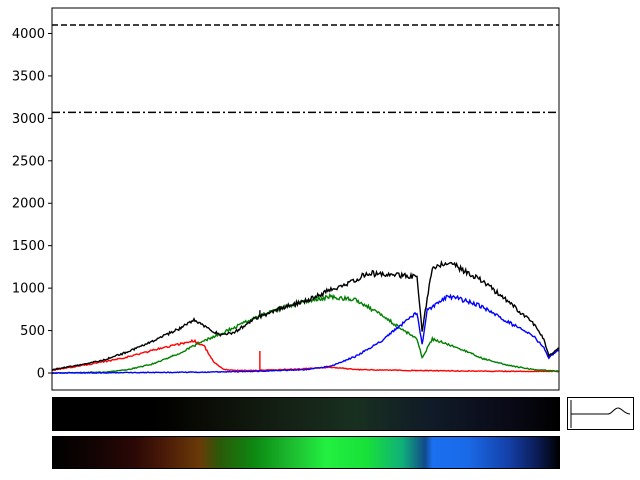 Image resolution: width=640 pixels, height=480 pixels. Describe the element at coordinates (28, 246) in the screenshot. I see `y-tick-label: 1500` at that location.